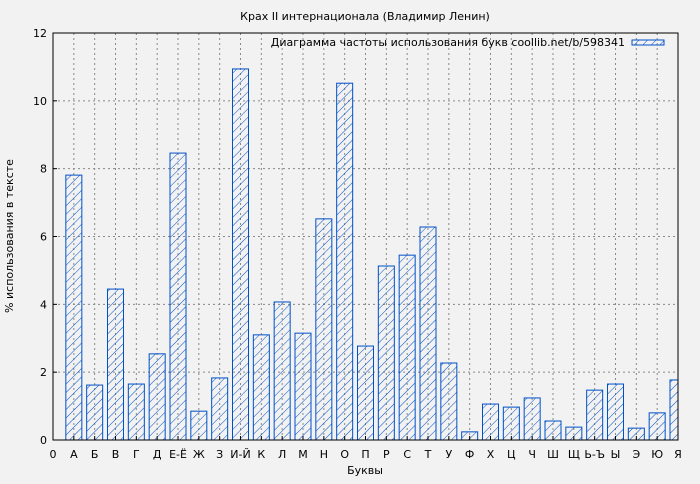  What do you see at coordinates (648, 42) in the screenshot?
I see `legend-swatch` at bounding box center [648, 42].